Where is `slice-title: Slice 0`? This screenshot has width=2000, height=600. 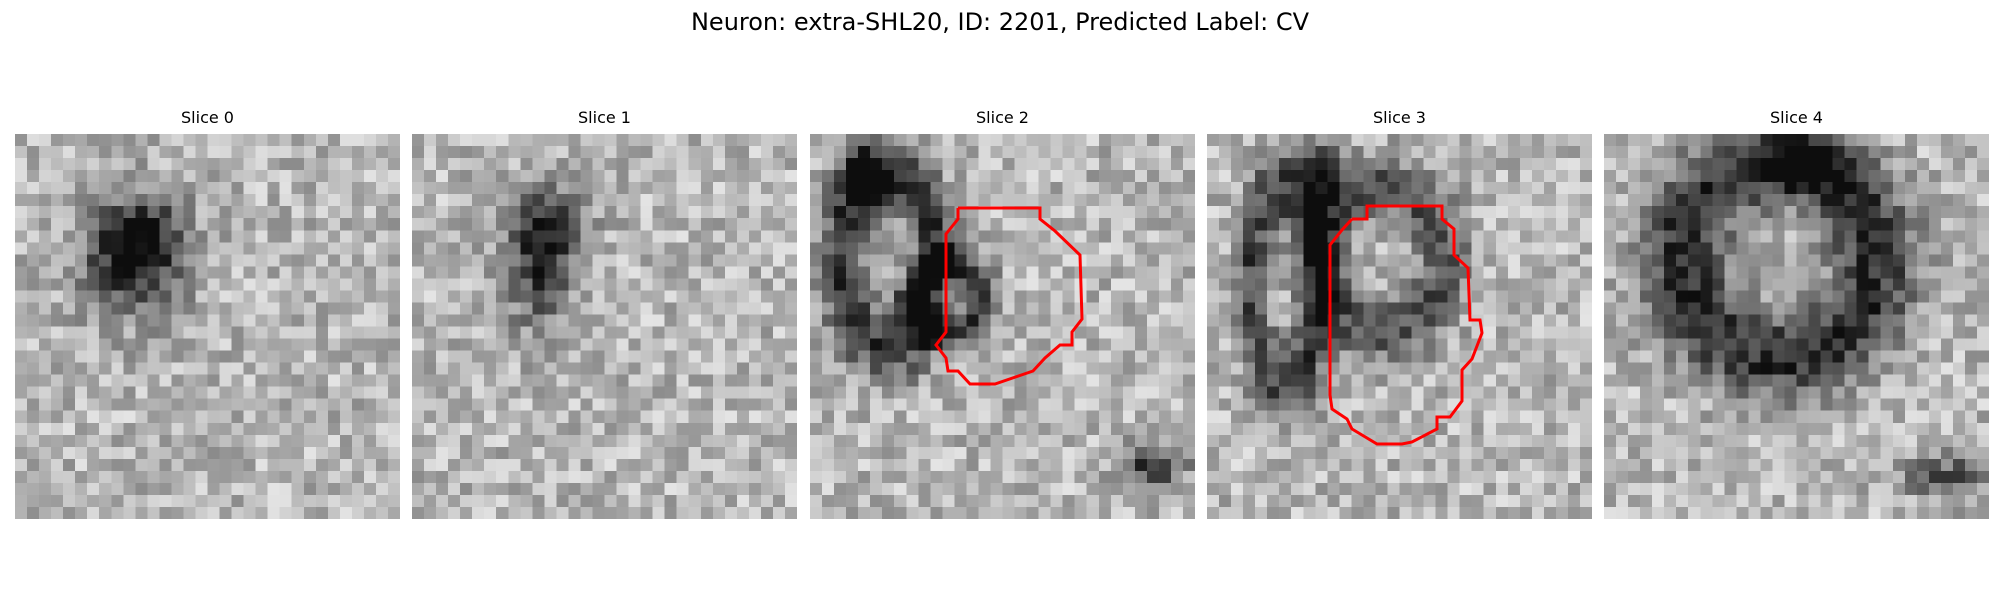
slice-title: Slice 0 is located at coordinates (207, 117).